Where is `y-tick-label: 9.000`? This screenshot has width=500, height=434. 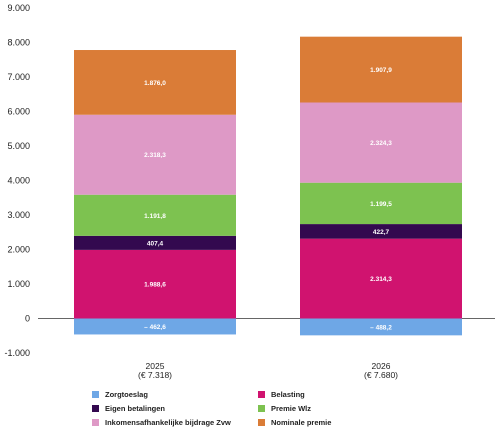
y-tick-label: 9.000 is located at coordinates (18, 8).